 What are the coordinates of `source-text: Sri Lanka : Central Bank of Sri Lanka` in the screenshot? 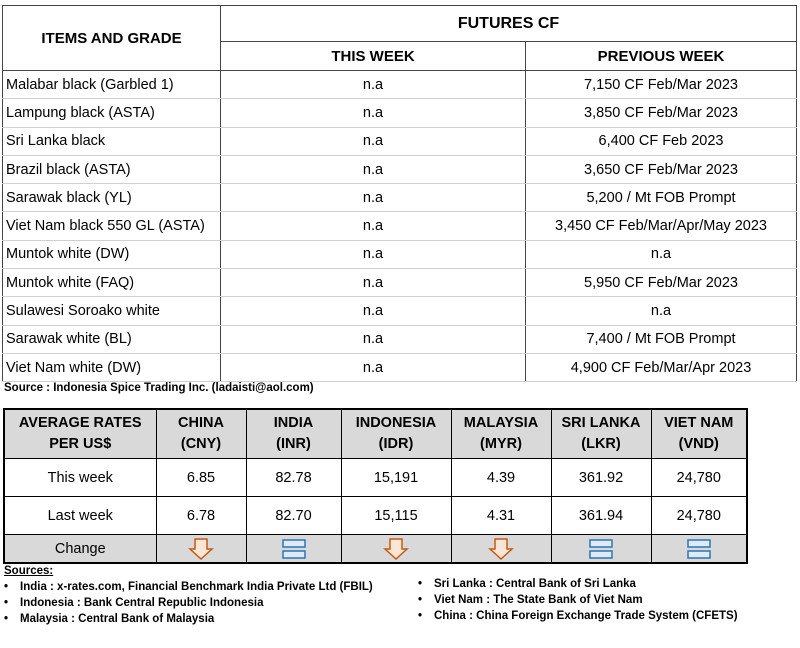 It's located at (535, 584).